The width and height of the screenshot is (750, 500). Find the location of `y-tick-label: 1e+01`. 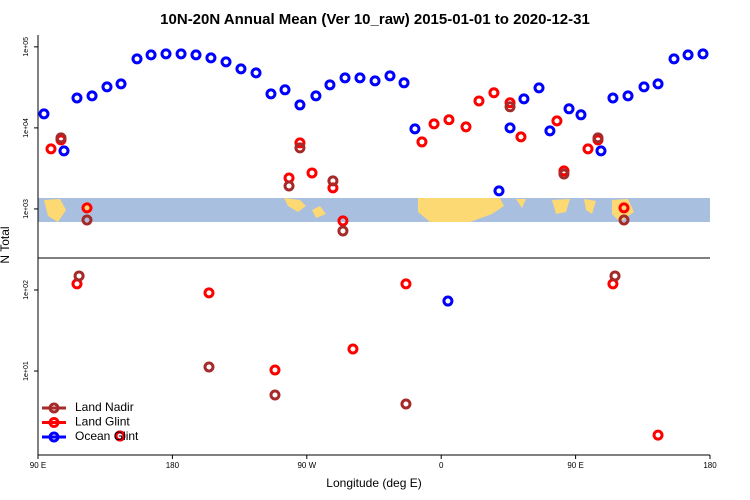

y-tick-label: 1e+01 is located at coordinates (26, 371).